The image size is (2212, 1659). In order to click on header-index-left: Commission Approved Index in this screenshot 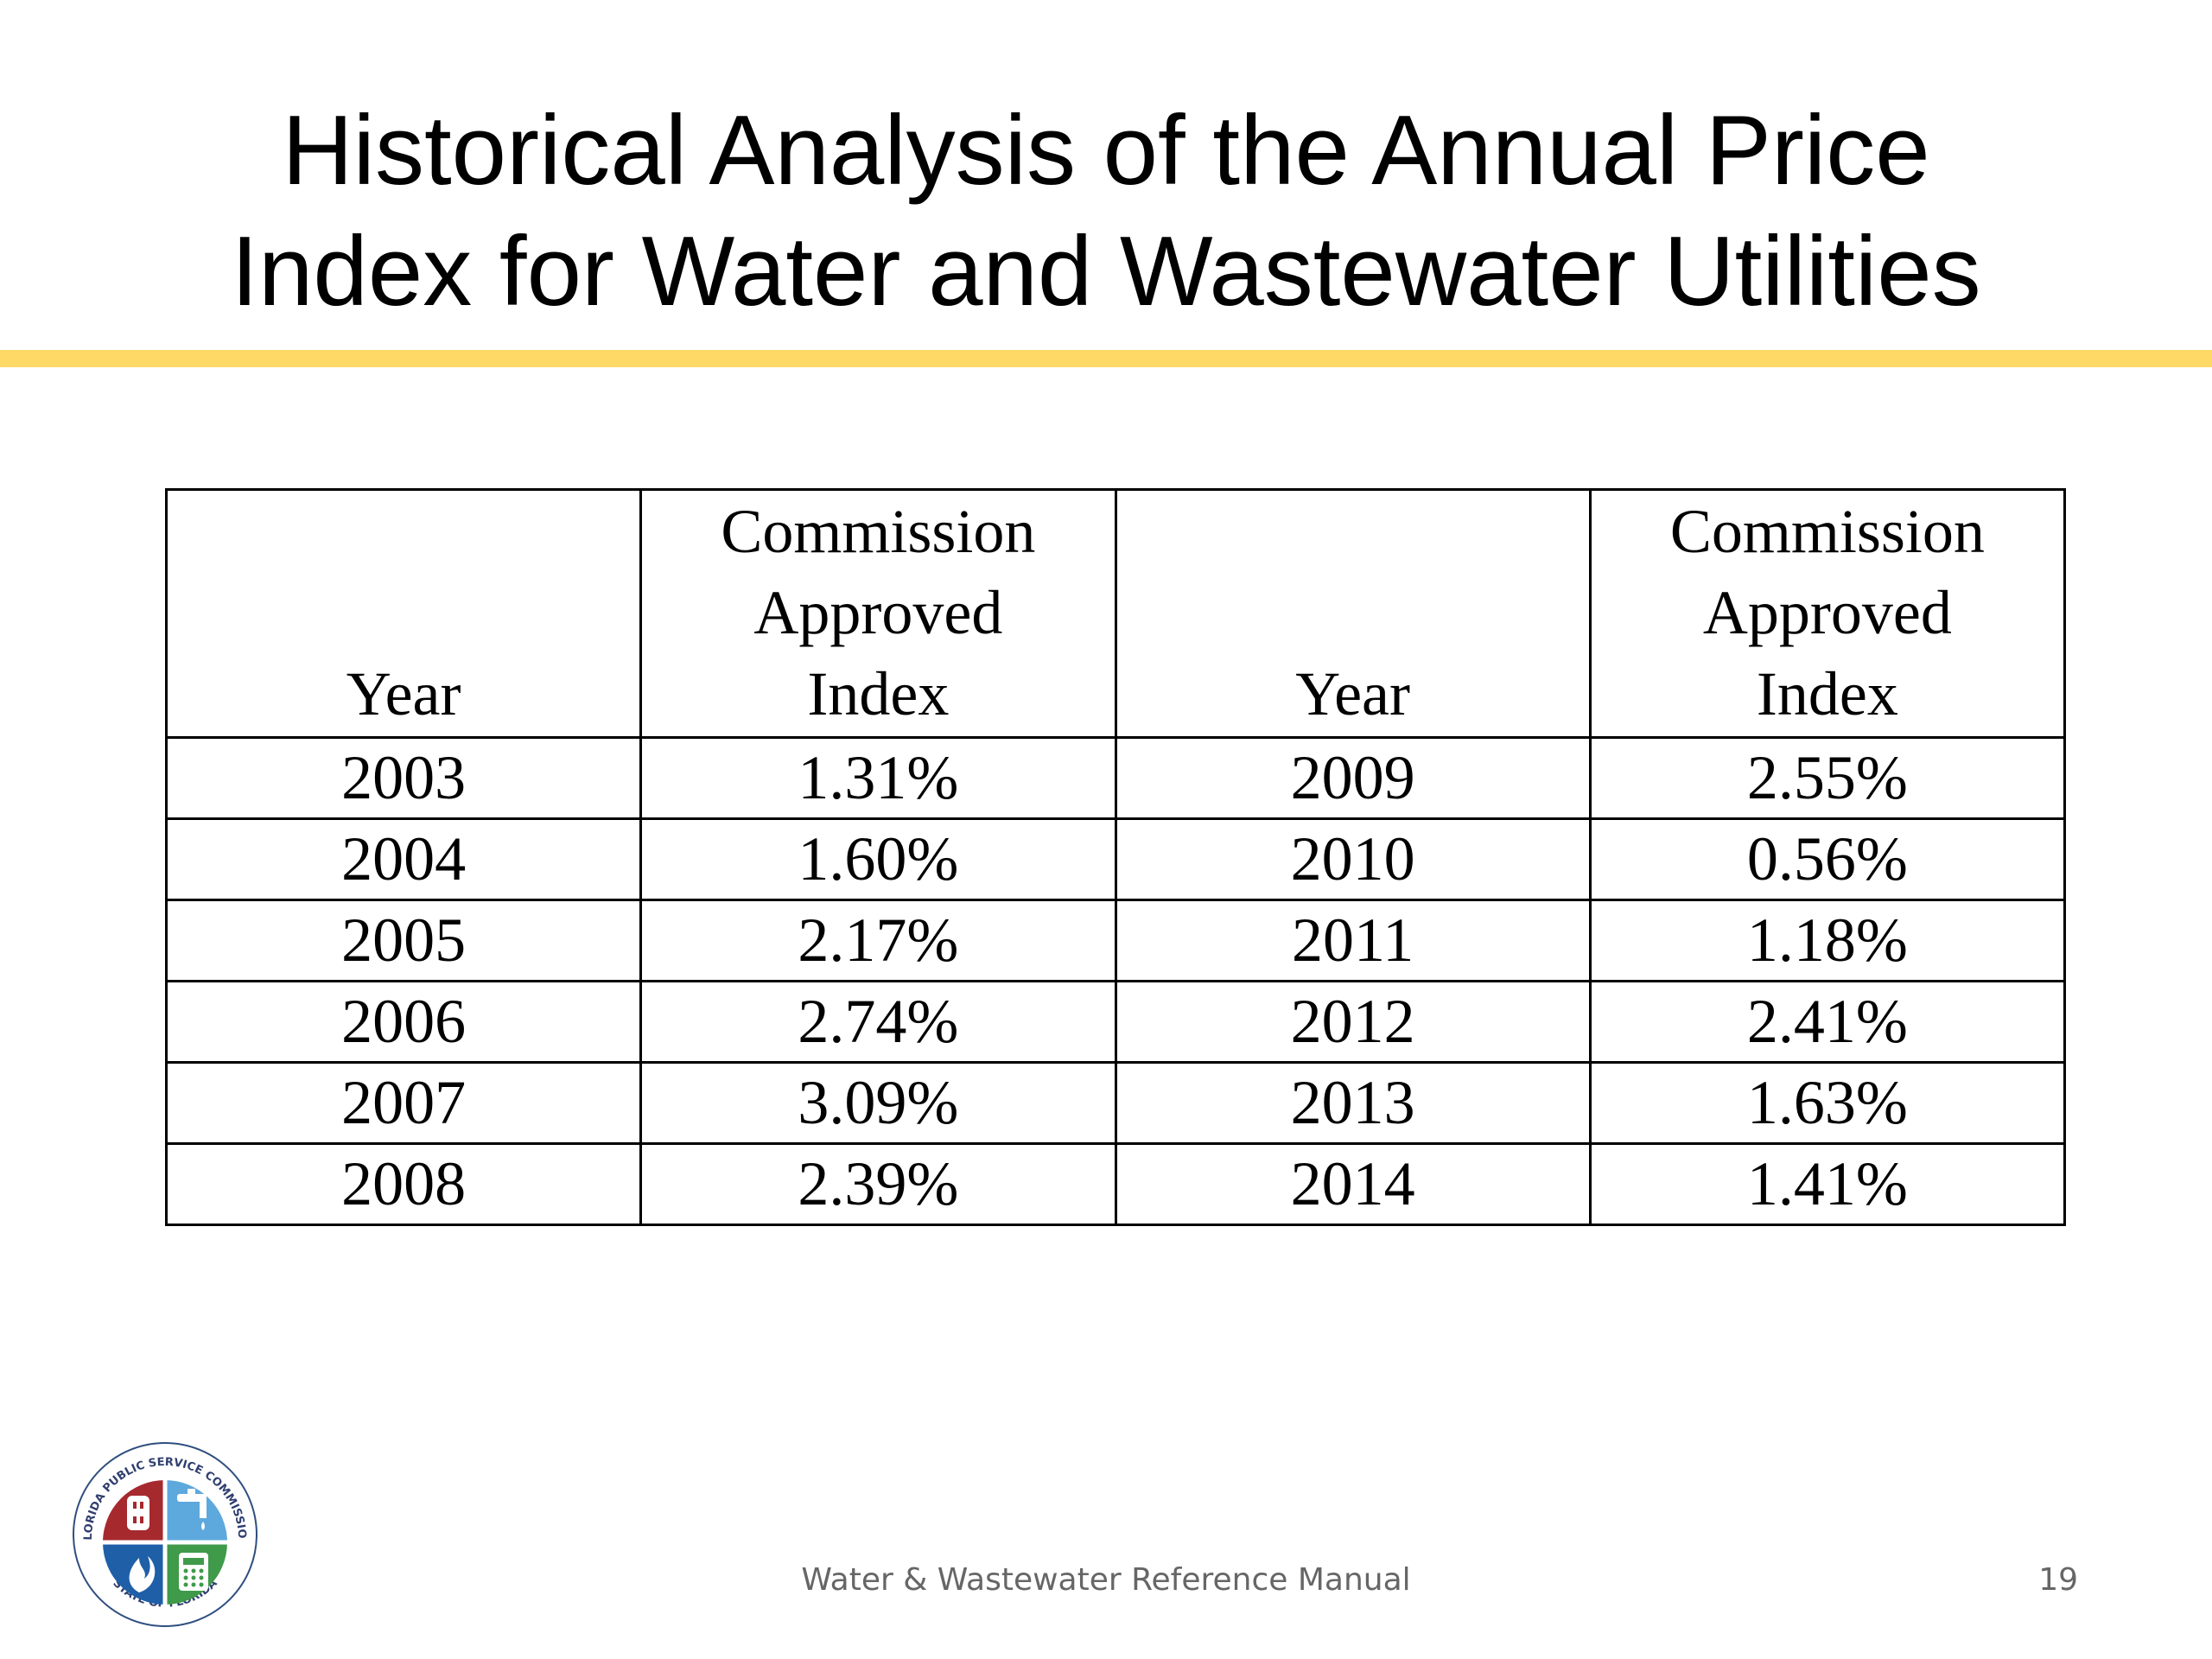, I will do `click(878, 613)`.